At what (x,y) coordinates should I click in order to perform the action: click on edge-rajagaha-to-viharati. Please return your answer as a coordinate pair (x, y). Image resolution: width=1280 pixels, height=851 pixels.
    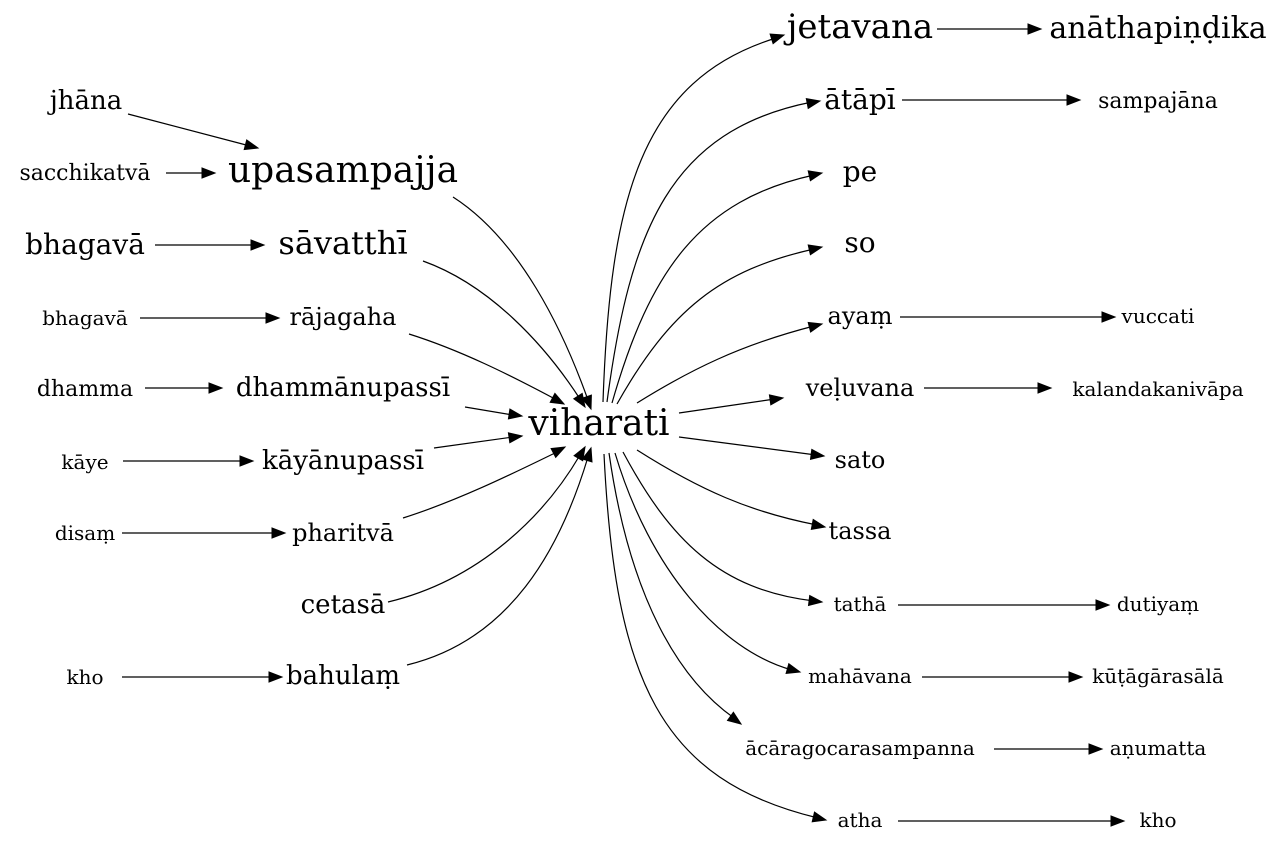
    Looking at the image, I should click on (482, 366).